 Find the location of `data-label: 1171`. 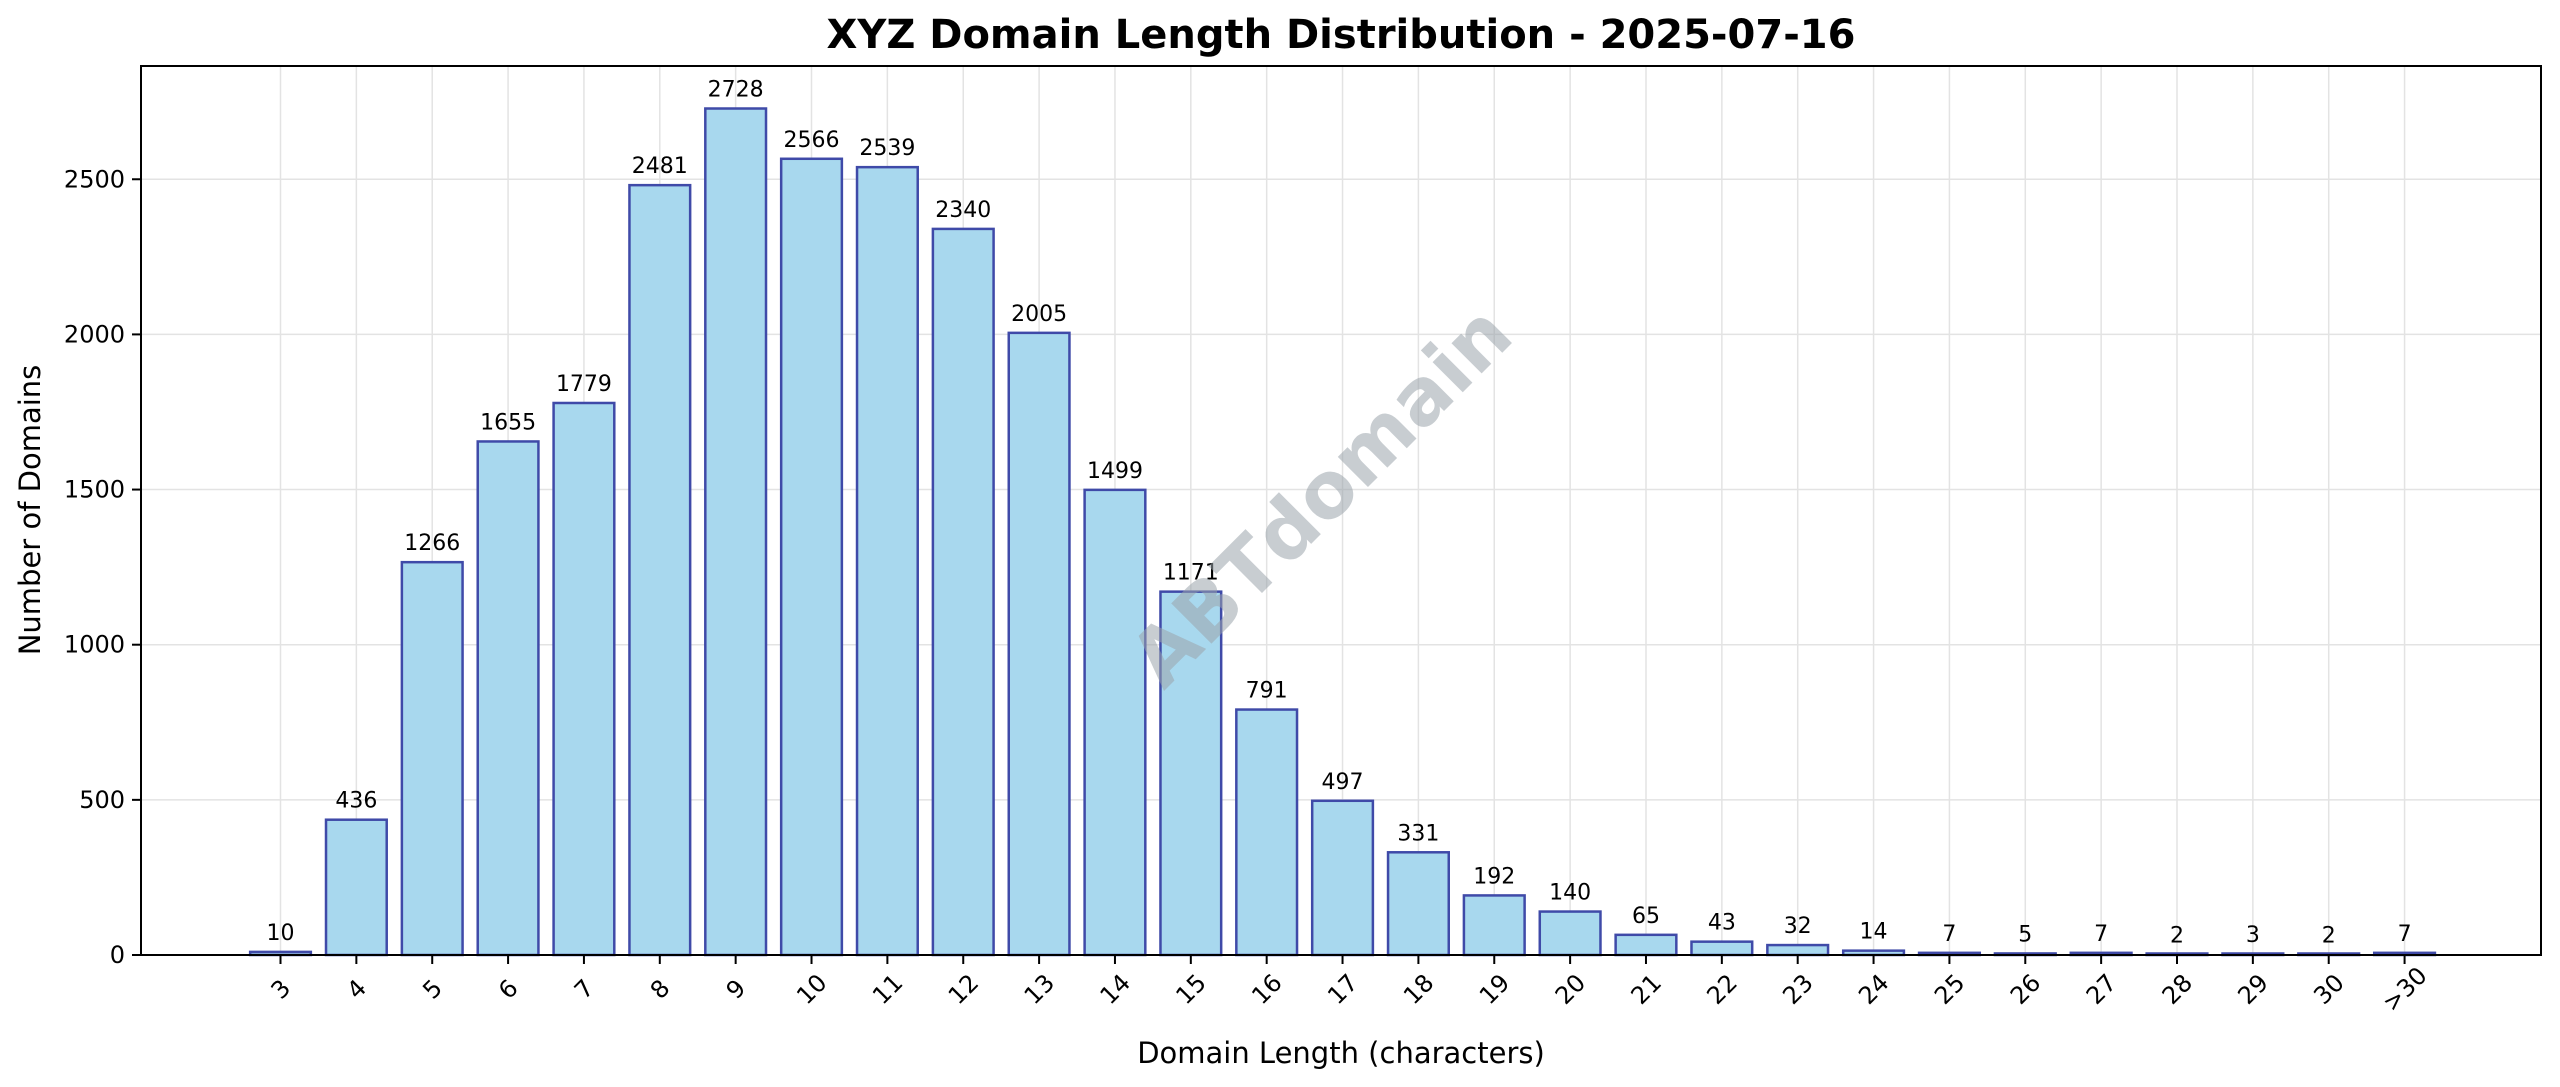

data-label: 1171 is located at coordinates (1191, 573).